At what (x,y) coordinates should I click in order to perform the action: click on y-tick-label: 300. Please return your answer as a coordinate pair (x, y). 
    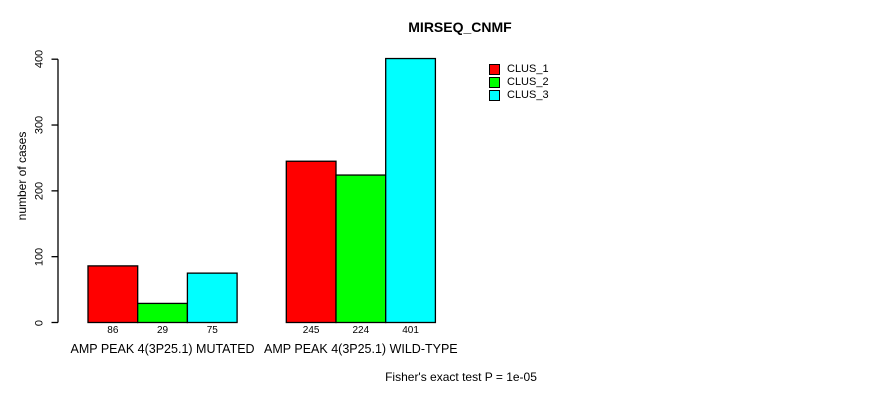
    Looking at the image, I should click on (39, 125).